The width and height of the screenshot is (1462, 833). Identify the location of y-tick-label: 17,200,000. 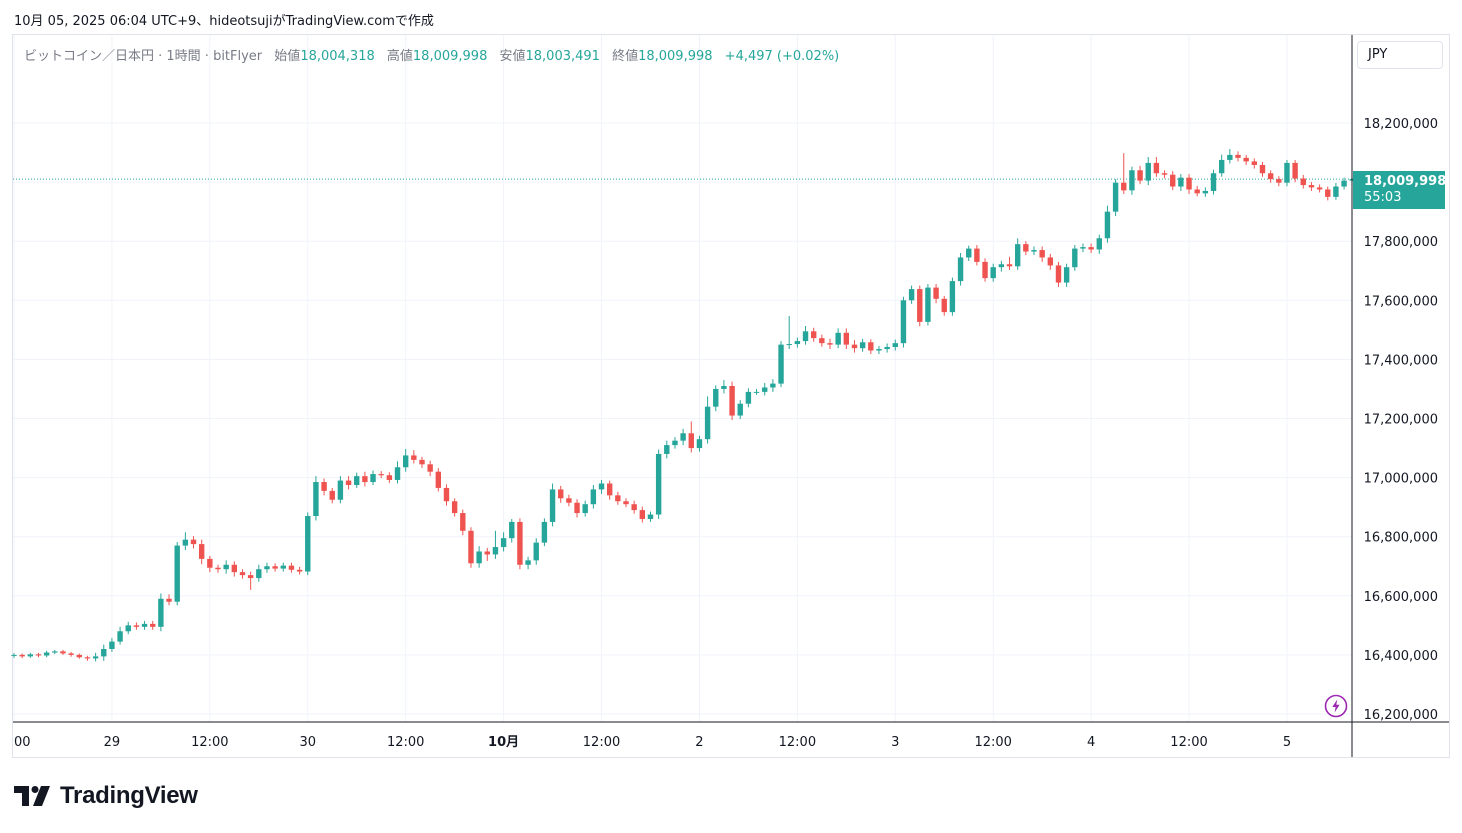
(1401, 420).